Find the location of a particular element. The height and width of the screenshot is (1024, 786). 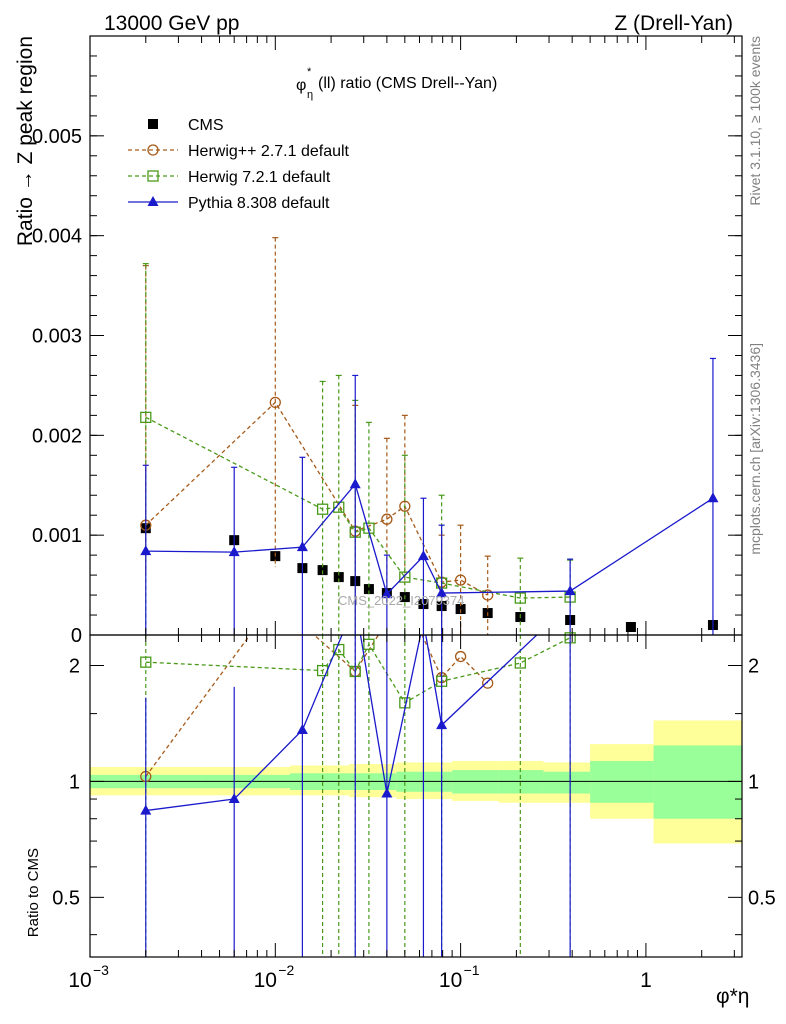

legend-label: Pythia 8.308 default is located at coordinates (259, 203).